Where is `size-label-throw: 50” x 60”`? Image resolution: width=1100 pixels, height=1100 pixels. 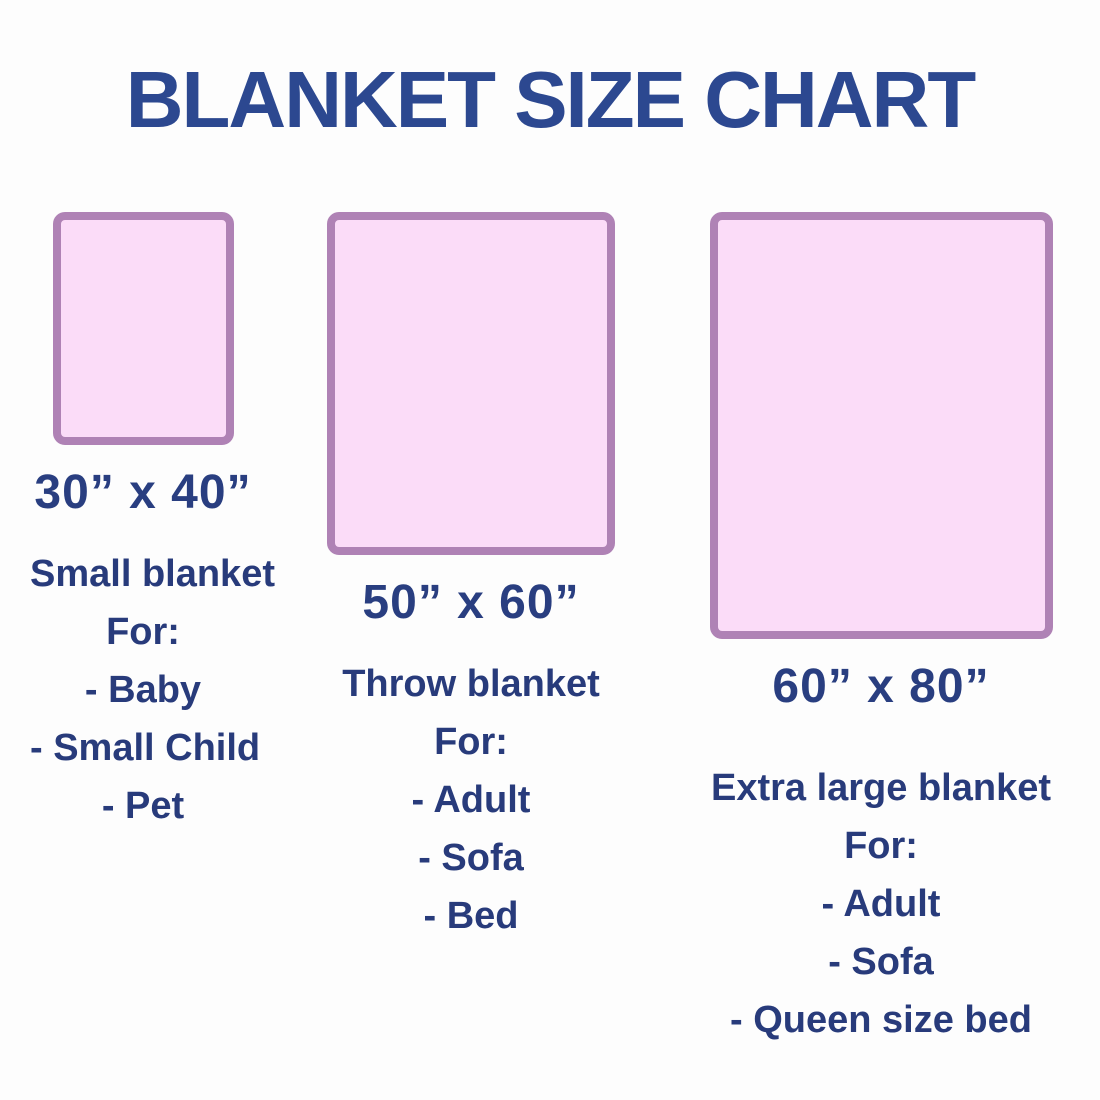 size-label-throw: 50” x 60” is located at coordinates (471, 602).